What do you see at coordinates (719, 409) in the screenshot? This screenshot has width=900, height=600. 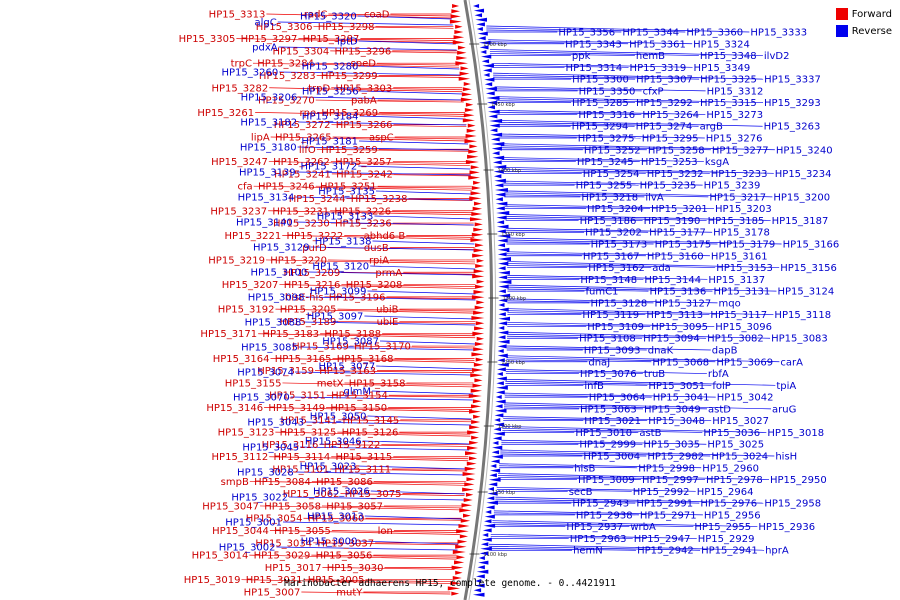 I see `reverse-gene-label: astD` at bounding box center [719, 409].